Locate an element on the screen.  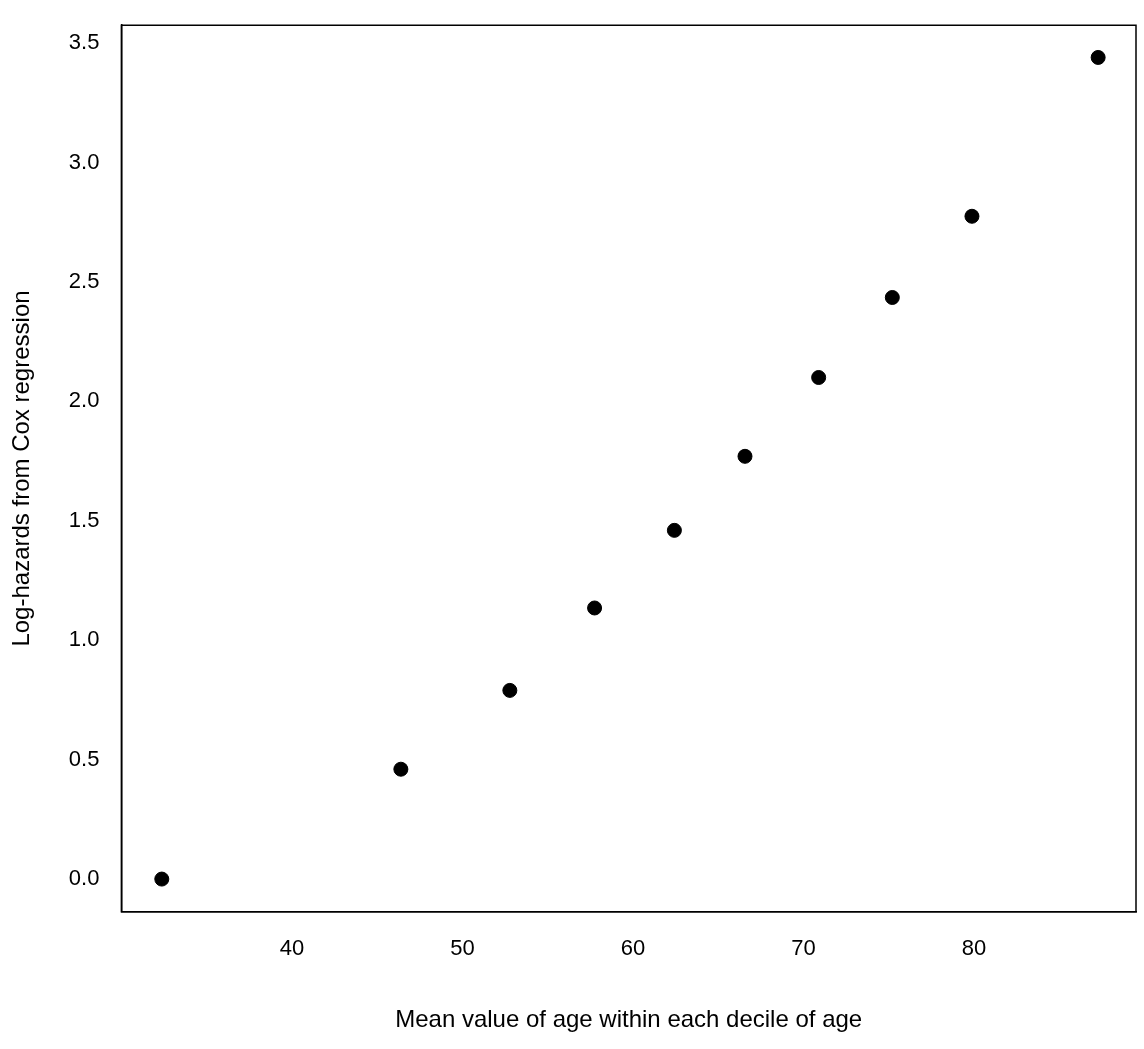
x-tick-label: 50 is located at coordinates (462, 948).